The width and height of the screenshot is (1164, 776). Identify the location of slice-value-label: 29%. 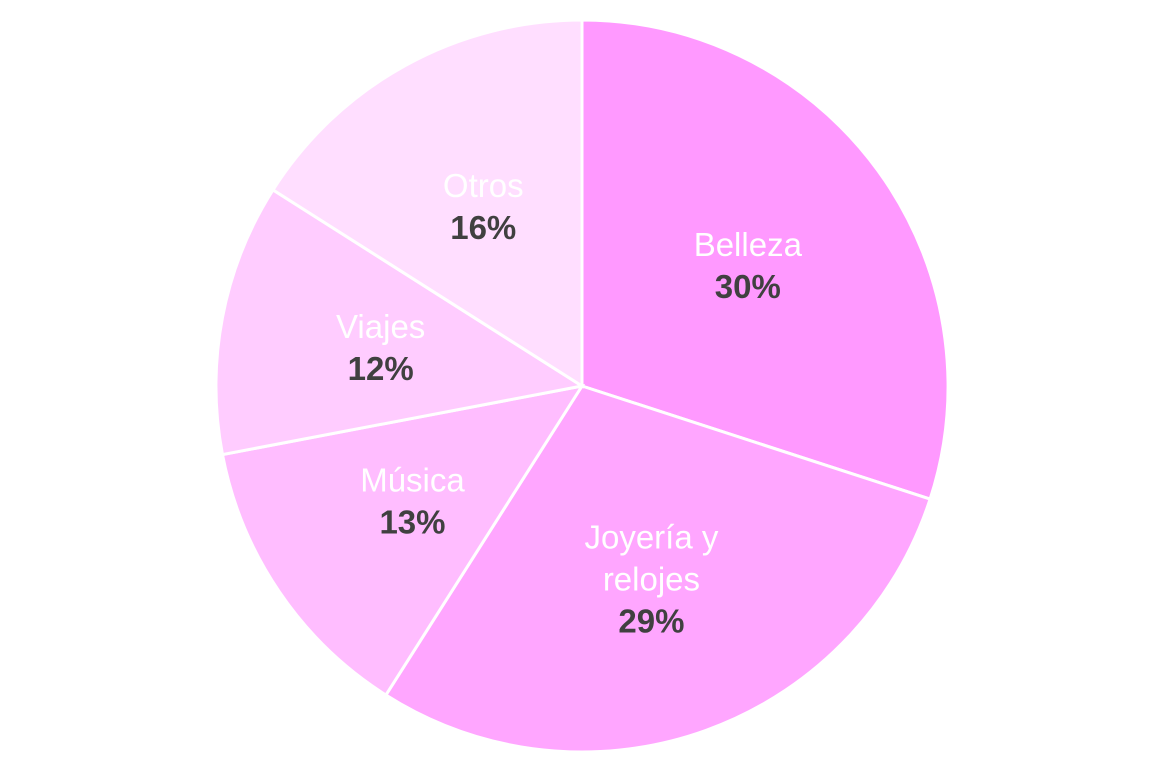
(651, 620).